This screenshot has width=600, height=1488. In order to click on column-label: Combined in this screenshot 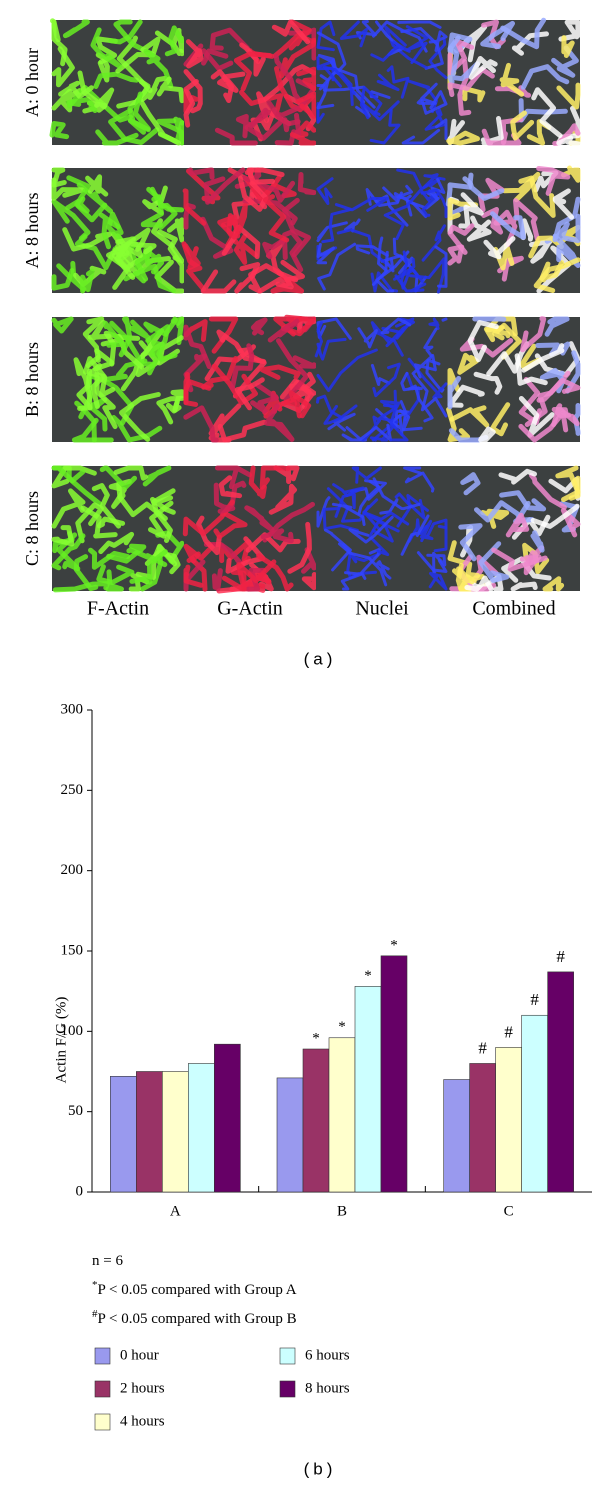, I will do `click(513, 609)`.